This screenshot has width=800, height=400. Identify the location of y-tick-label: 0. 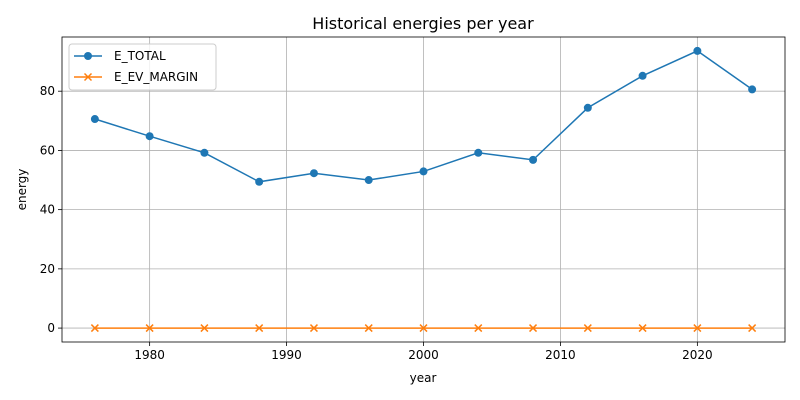
(51, 328).